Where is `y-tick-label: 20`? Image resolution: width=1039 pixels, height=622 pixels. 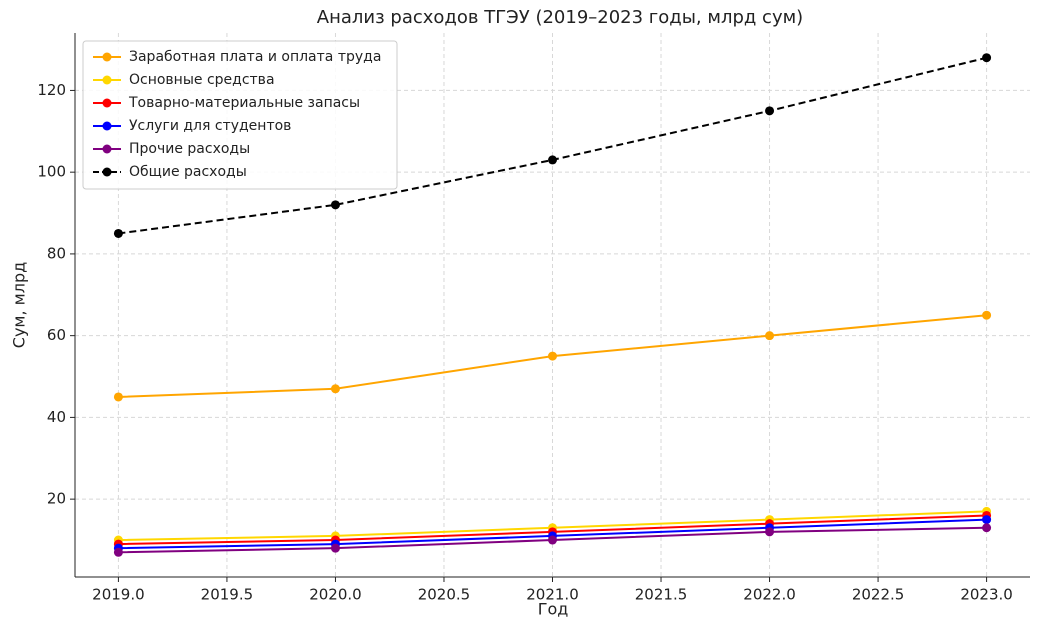
y-tick-label: 20 is located at coordinates (56, 499).